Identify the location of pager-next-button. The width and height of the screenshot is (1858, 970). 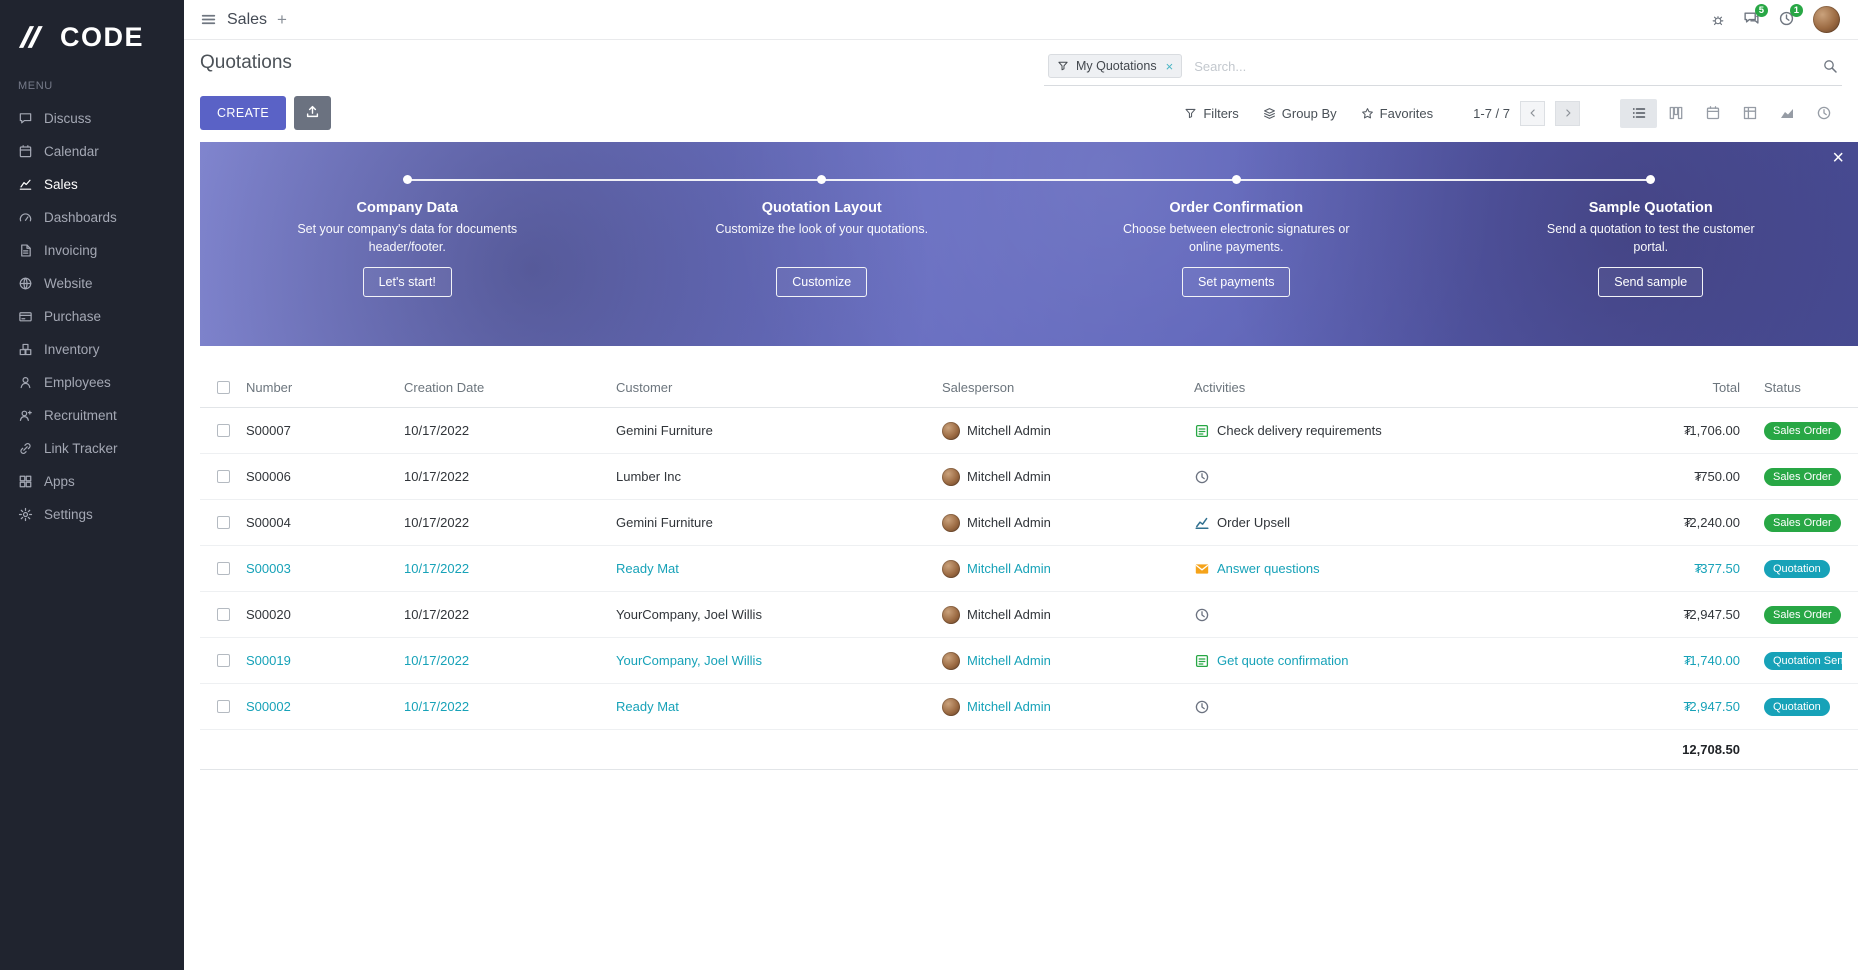
(1567, 113).